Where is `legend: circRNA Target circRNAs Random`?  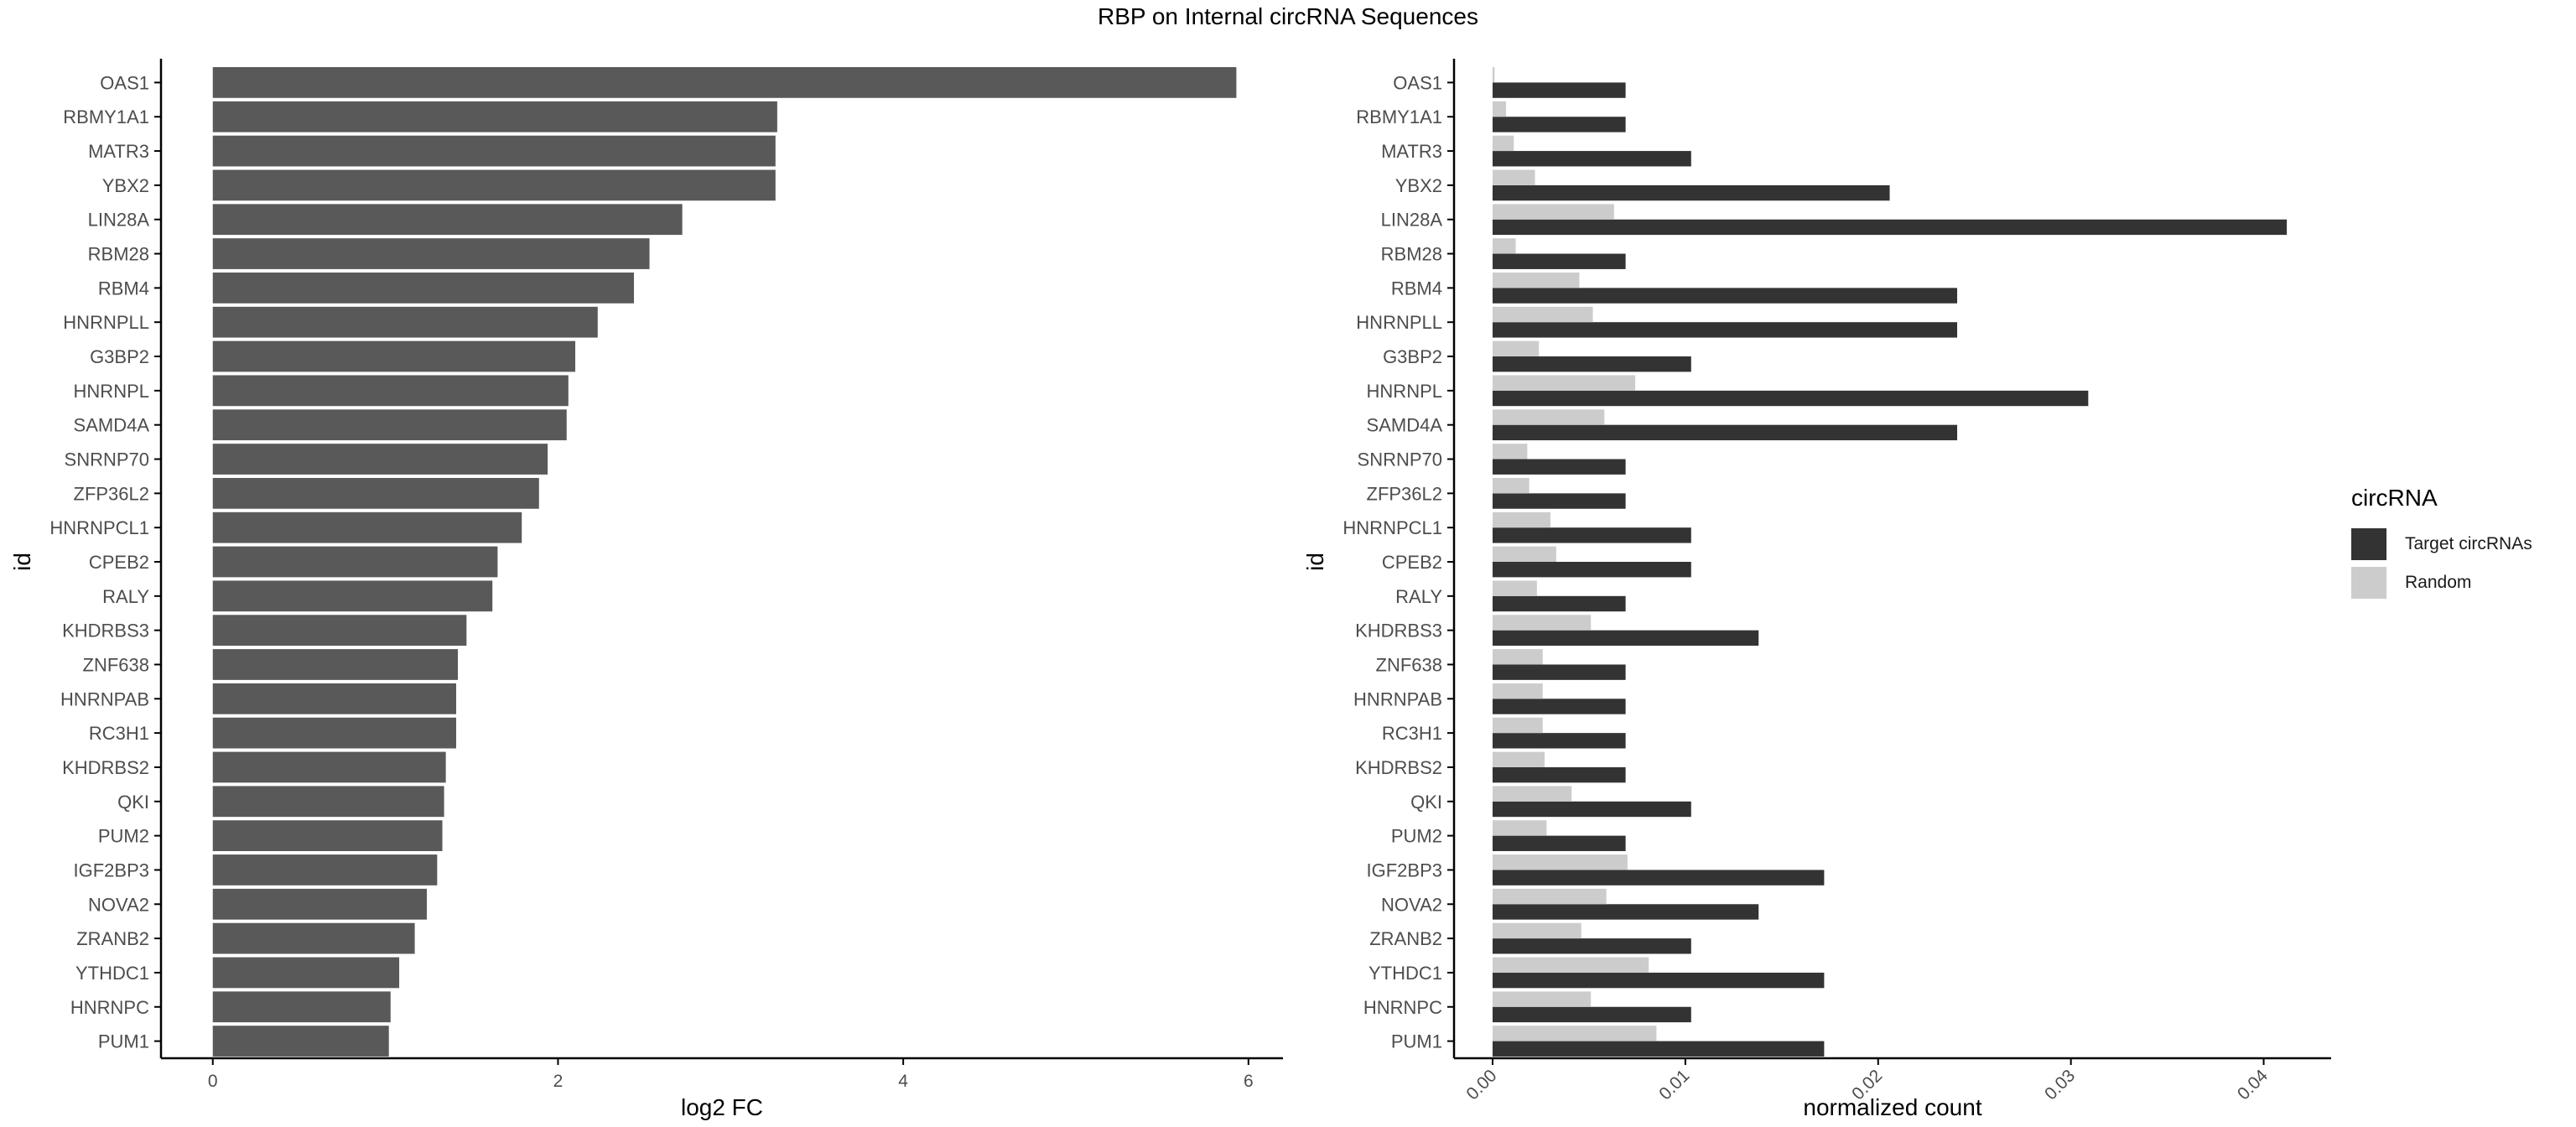
legend: circRNA Target circRNAs Random is located at coordinates (2441, 544).